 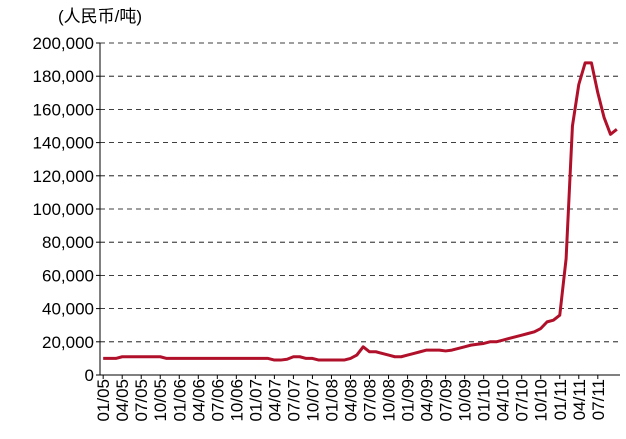 I want to click on x-tick-label: 07/05, so click(x=141, y=400).